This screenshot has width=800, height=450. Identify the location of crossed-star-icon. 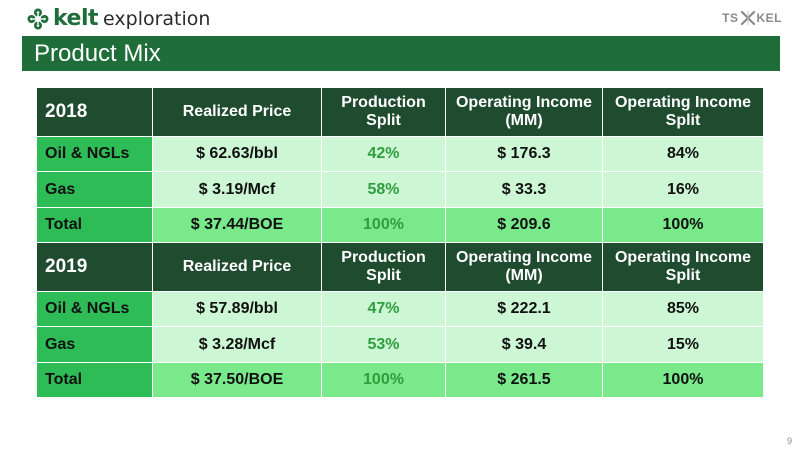
(747, 18).